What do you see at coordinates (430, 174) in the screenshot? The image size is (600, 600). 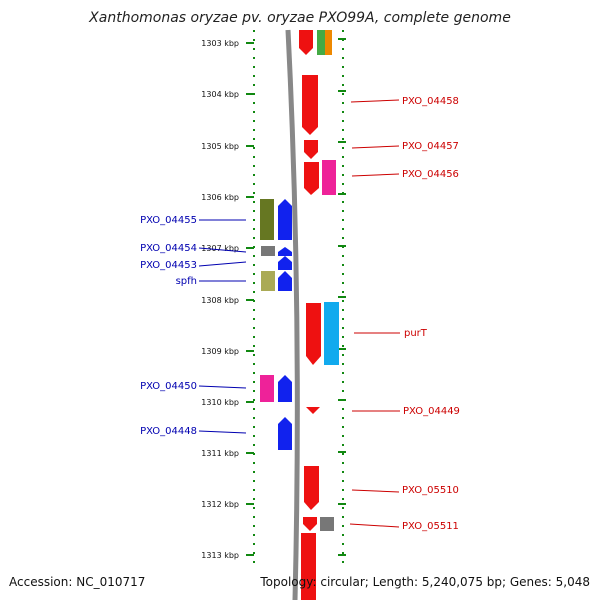 I see `gene-label: PXO_04456` at bounding box center [430, 174].